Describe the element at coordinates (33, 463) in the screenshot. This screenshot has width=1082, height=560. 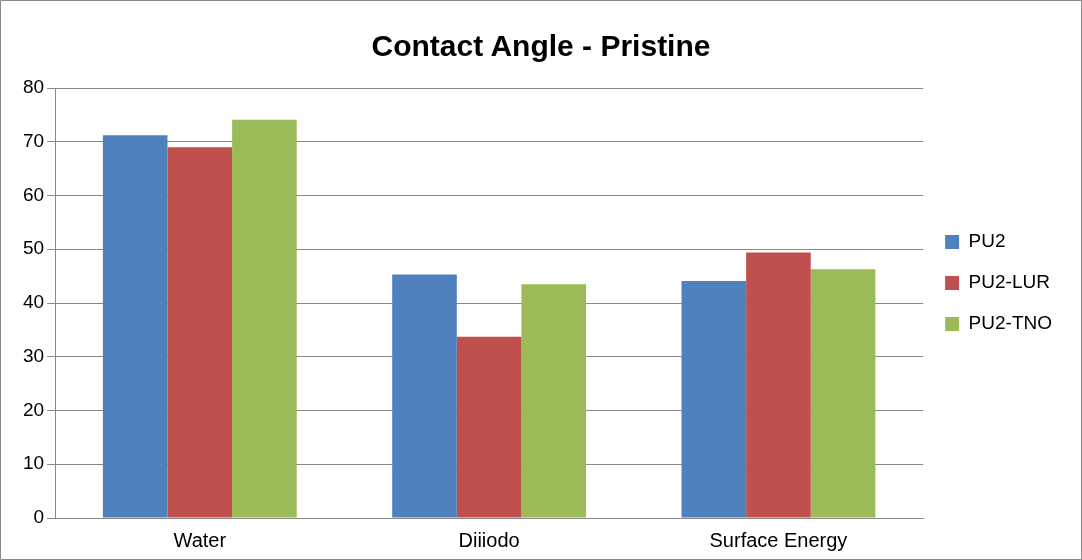
I see `y-tick-label: 10` at that location.